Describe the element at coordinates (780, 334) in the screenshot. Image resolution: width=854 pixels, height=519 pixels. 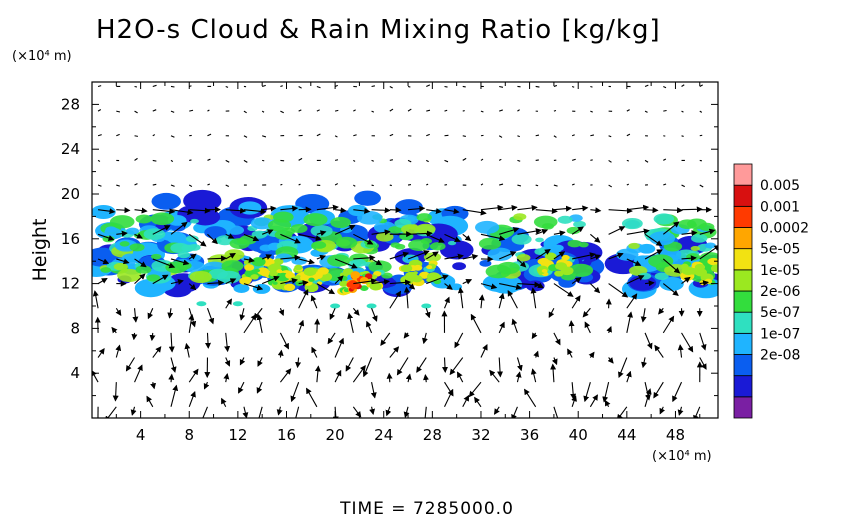
I see `colorbar-label: 1e-07` at that location.